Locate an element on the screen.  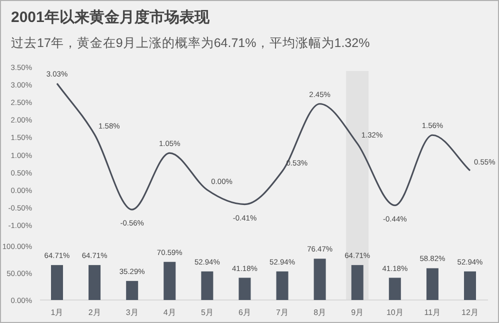
x-tick-label: 10月 is located at coordinates (395, 312).